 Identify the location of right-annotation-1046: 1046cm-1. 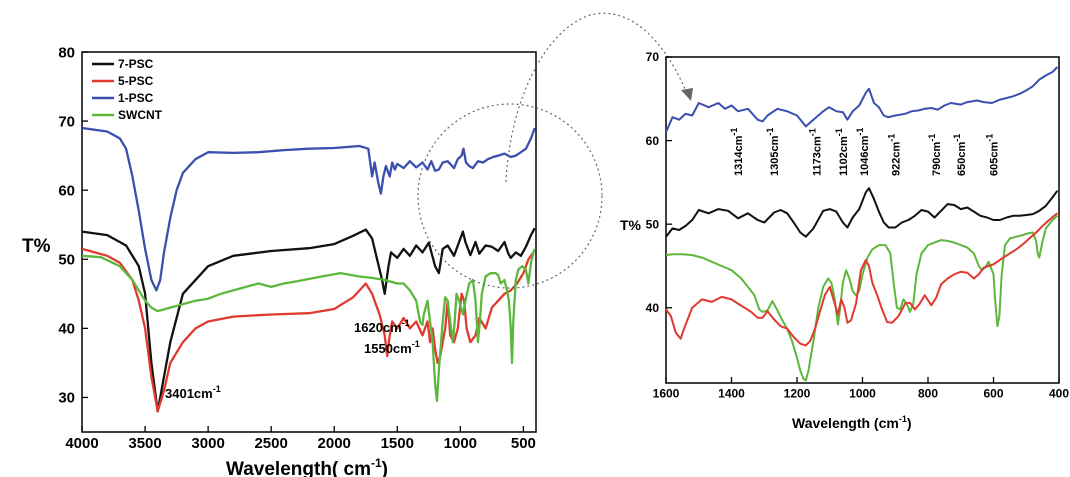
(863, 152).